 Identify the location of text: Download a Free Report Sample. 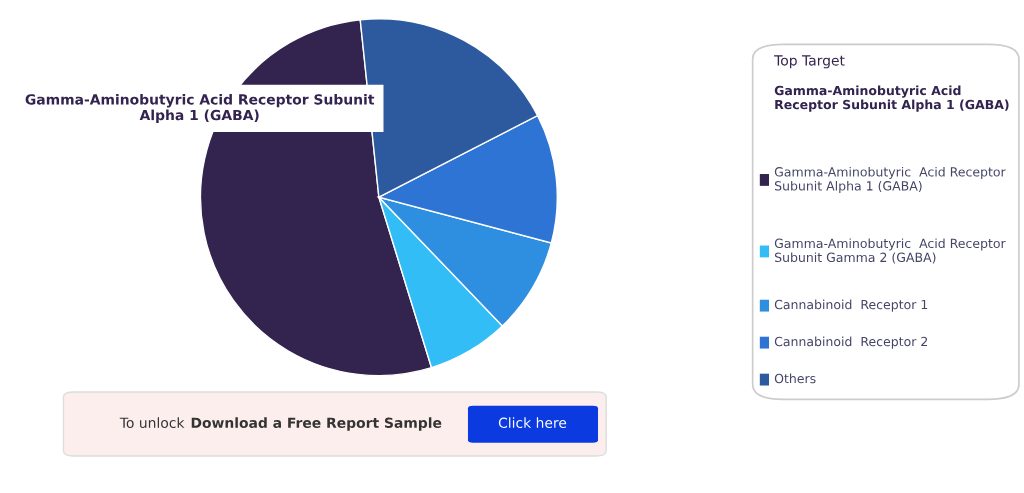
(316, 424).